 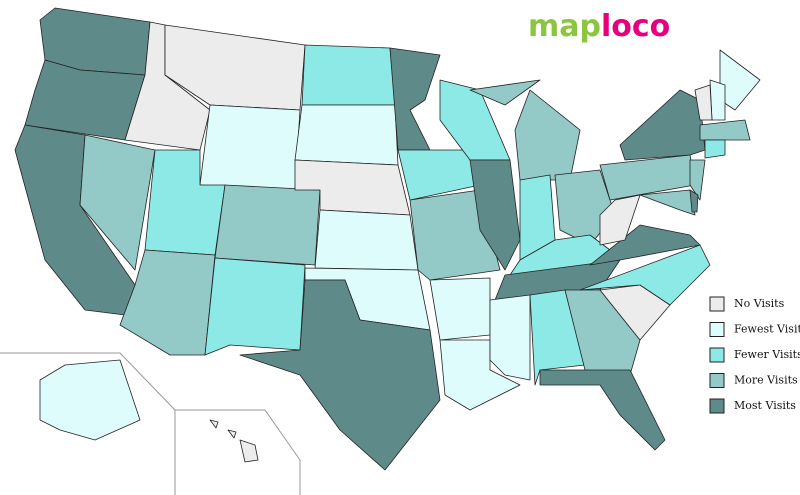 I want to click on logo: maploco, so click(x=599, y=26).